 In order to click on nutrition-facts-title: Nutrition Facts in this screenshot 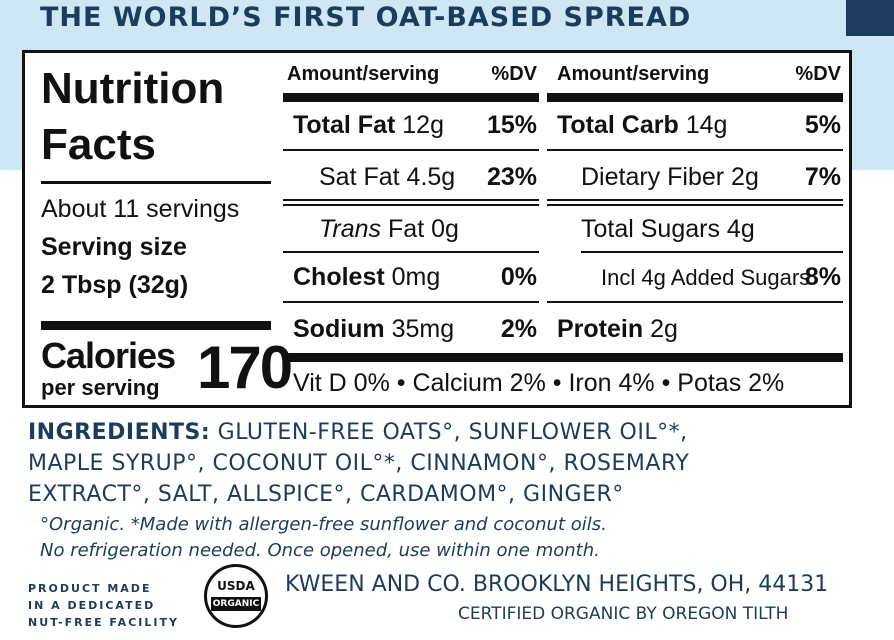, I will do `click(132, 117)`.